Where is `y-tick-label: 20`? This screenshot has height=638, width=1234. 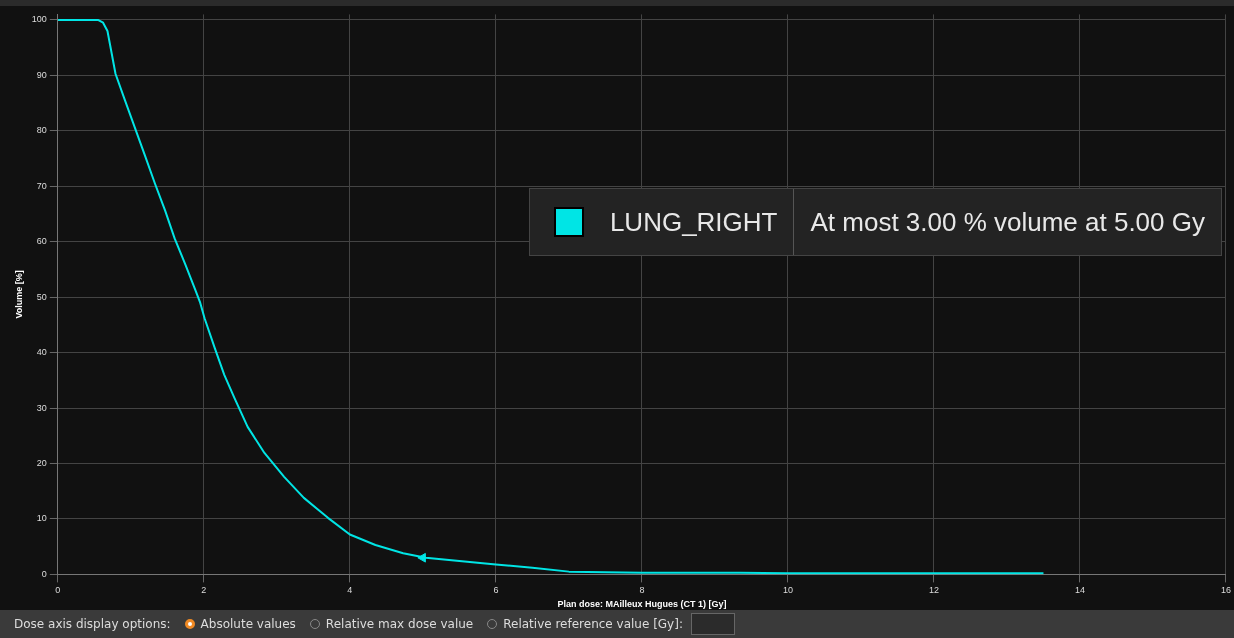 y-tick-label: 20 is located at coordinates (41, 462).